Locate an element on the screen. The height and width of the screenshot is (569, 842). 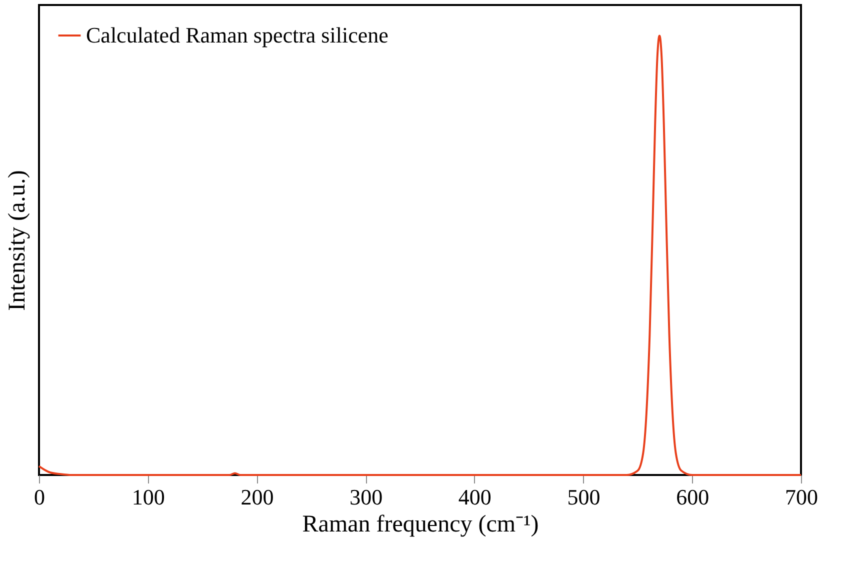
x-tick-label: 300 is located at coordinates (366, 497).